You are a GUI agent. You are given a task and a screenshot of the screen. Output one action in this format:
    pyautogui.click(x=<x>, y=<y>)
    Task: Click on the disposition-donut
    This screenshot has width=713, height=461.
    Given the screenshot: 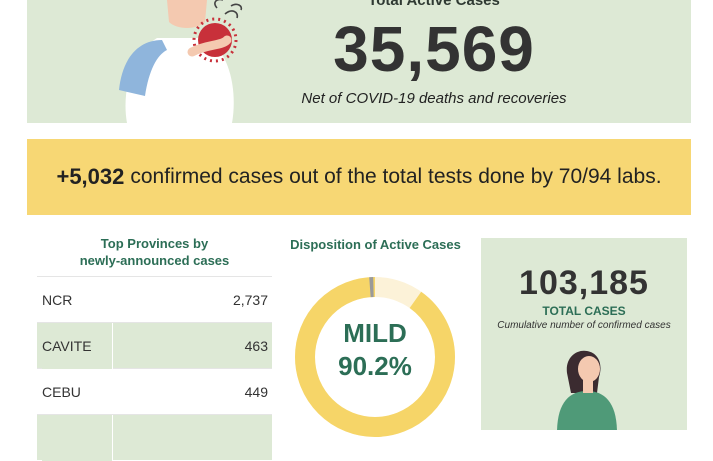 What is the action you would take?
    pyautogui.click(x=375, y=357)
    